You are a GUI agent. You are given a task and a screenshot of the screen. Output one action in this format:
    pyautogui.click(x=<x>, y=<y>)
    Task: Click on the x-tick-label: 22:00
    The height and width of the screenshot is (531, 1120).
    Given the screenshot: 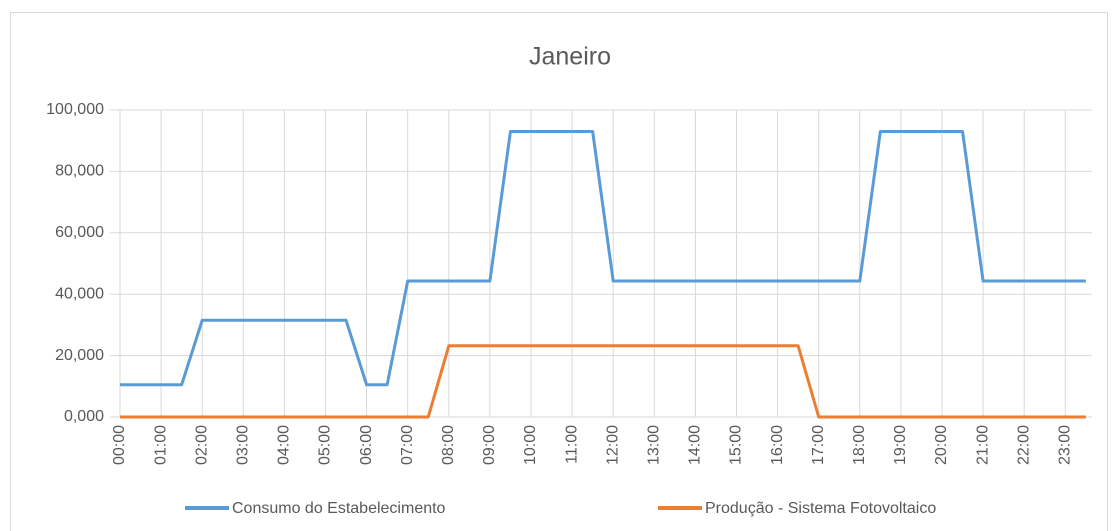 What is the action you would take?
    pyautogui.click(x=1023, y=445)
    